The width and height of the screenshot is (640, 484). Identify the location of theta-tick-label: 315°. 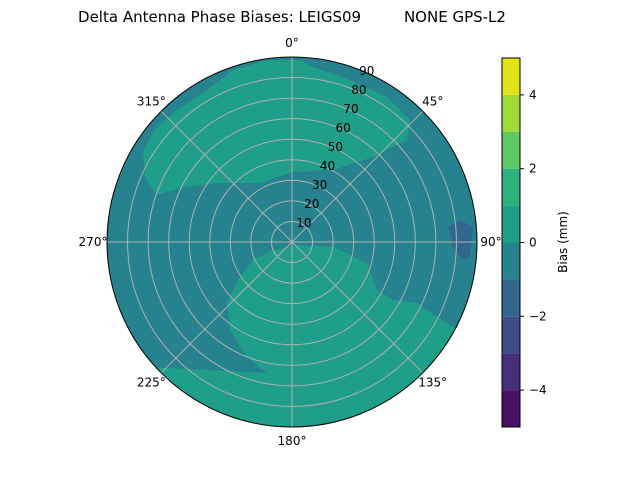
(151, 101).